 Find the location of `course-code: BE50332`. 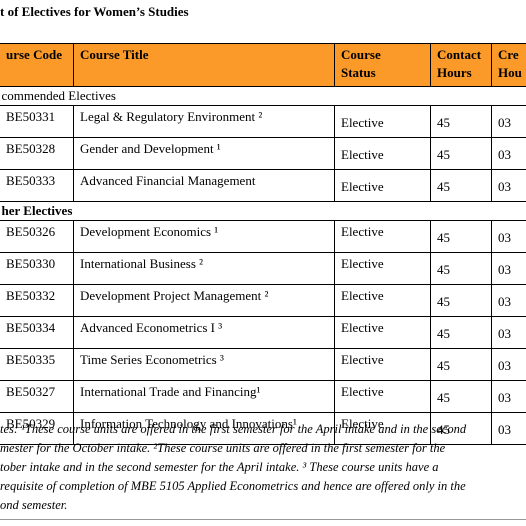

course-code: BE50332 is located at coordinates (37, 300).